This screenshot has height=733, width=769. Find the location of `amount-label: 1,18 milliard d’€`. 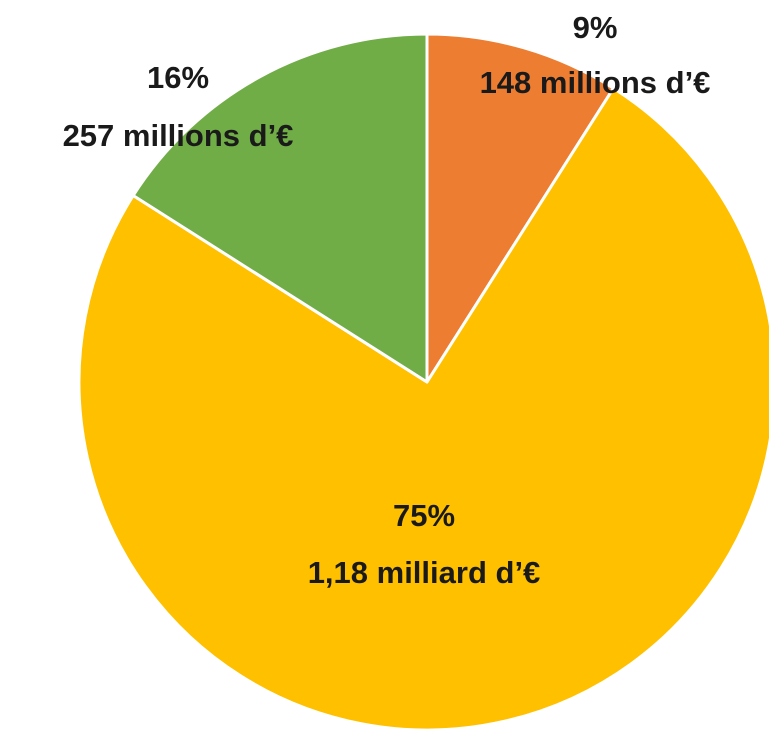

amount-label: 1,18 milliard d’€ is located at coordinates (424, 572).